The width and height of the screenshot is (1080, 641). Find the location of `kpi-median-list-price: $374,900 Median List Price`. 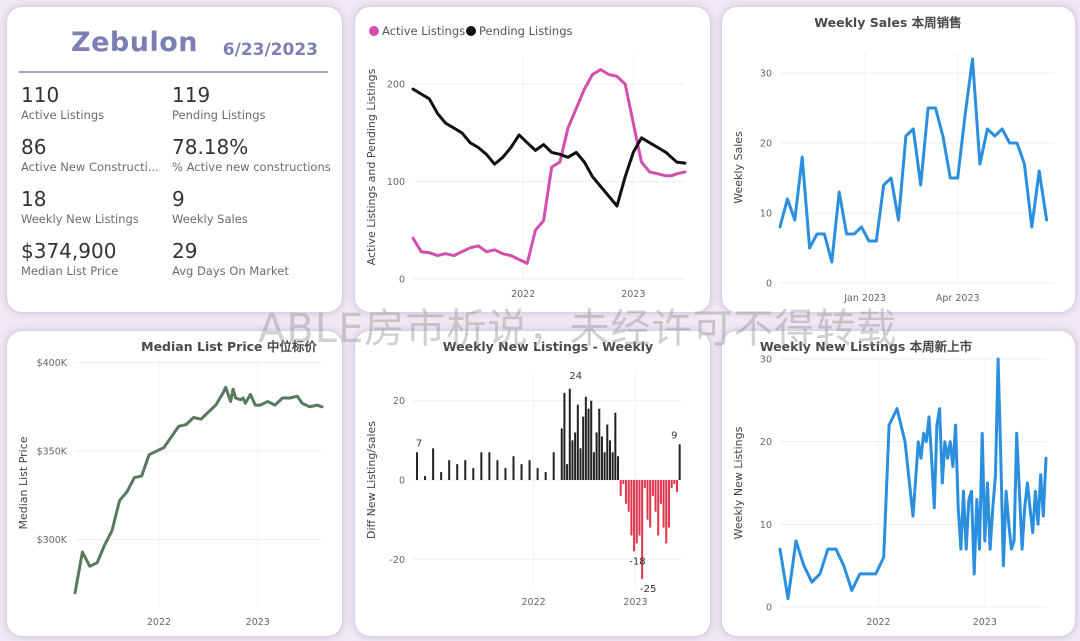

kpi-median-list-price: $374,900 Median List Price is located at coordinates (96, 259).